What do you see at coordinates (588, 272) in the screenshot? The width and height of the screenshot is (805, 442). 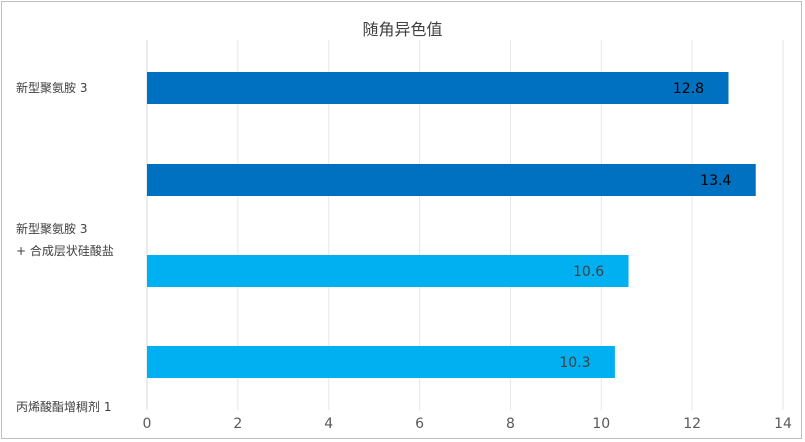 I see `data-label: 10.6` at bounding box center [588, 272].